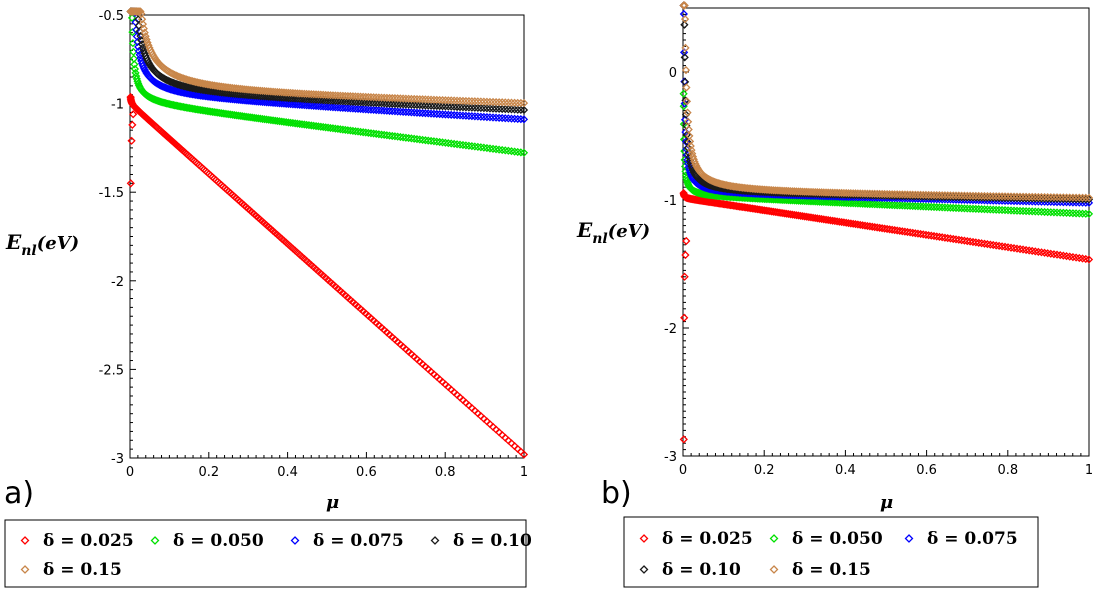 This screenshot has width=1101, height=590. What do you see at coordinates (481, 541) in the screenshot?
I see `legend-item: δ = 0.10` at bounding box center [481, 541].